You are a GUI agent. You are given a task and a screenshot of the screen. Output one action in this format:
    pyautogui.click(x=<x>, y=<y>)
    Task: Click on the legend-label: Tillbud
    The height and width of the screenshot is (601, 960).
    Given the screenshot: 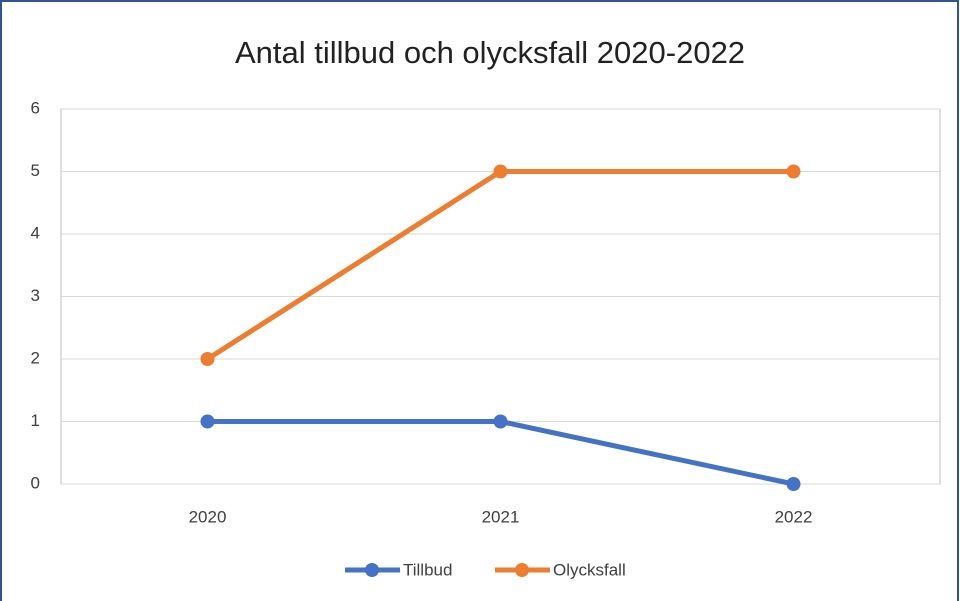 What is the action you would take?
    pyautogui.click(x=427, y=569)
    